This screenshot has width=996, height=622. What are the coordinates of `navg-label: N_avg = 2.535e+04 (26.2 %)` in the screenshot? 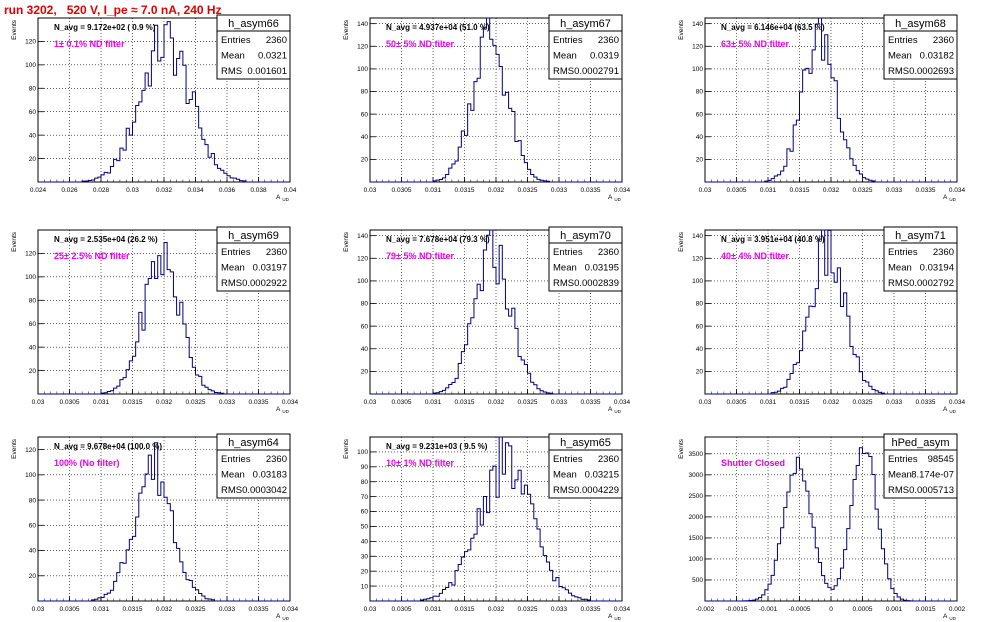 It's located at (106, 239).